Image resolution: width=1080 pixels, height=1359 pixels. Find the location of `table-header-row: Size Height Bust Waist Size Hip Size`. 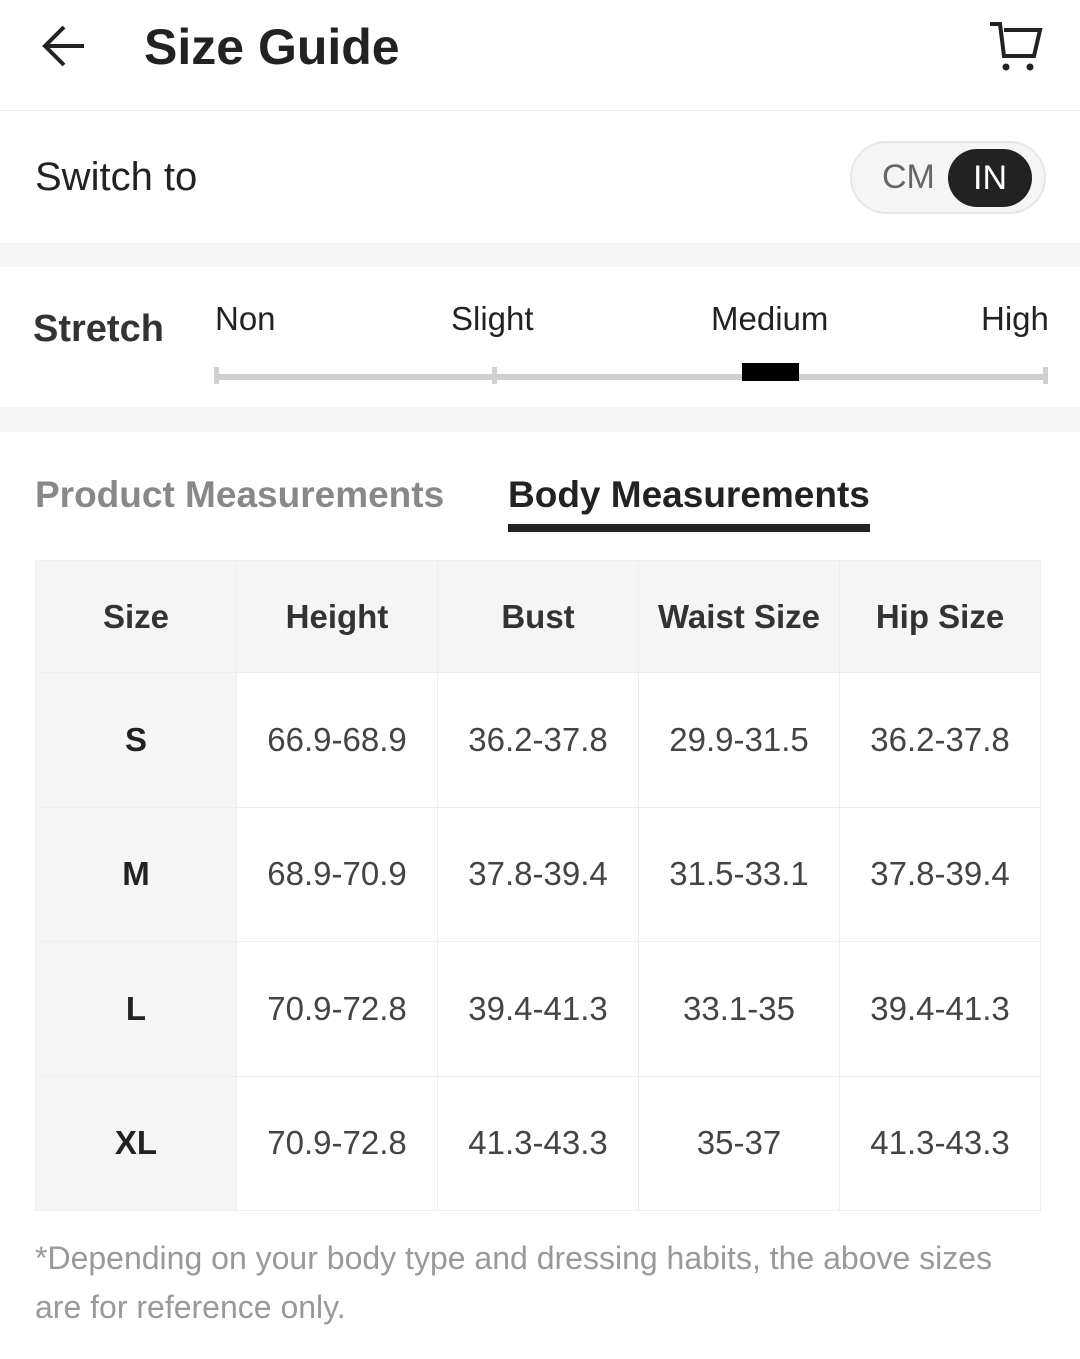

table-header-row: Size Height Bust Waist Size Hip Size is located at coordinates (538, 616).